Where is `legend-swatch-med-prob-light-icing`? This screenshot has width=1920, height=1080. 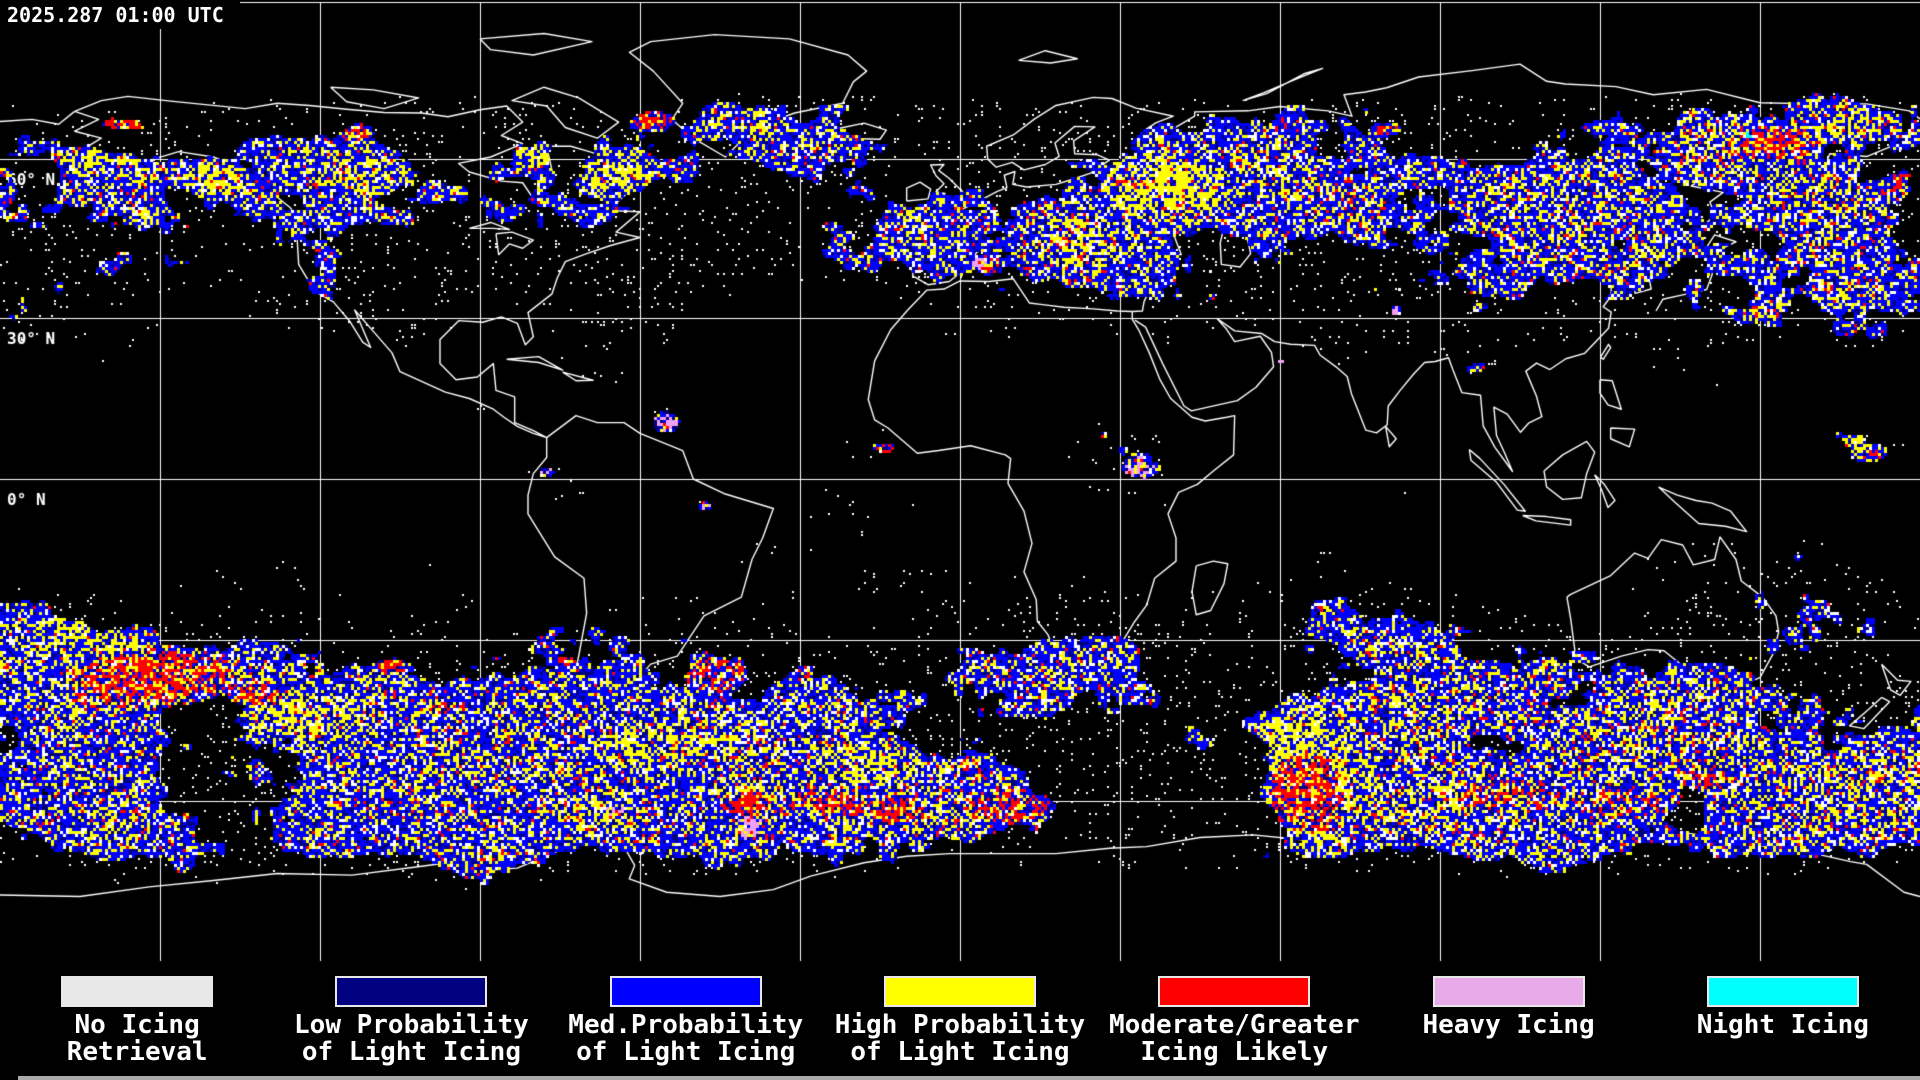 legend-swatch-med-prob-light-icing is located at coordinates (685, 991).